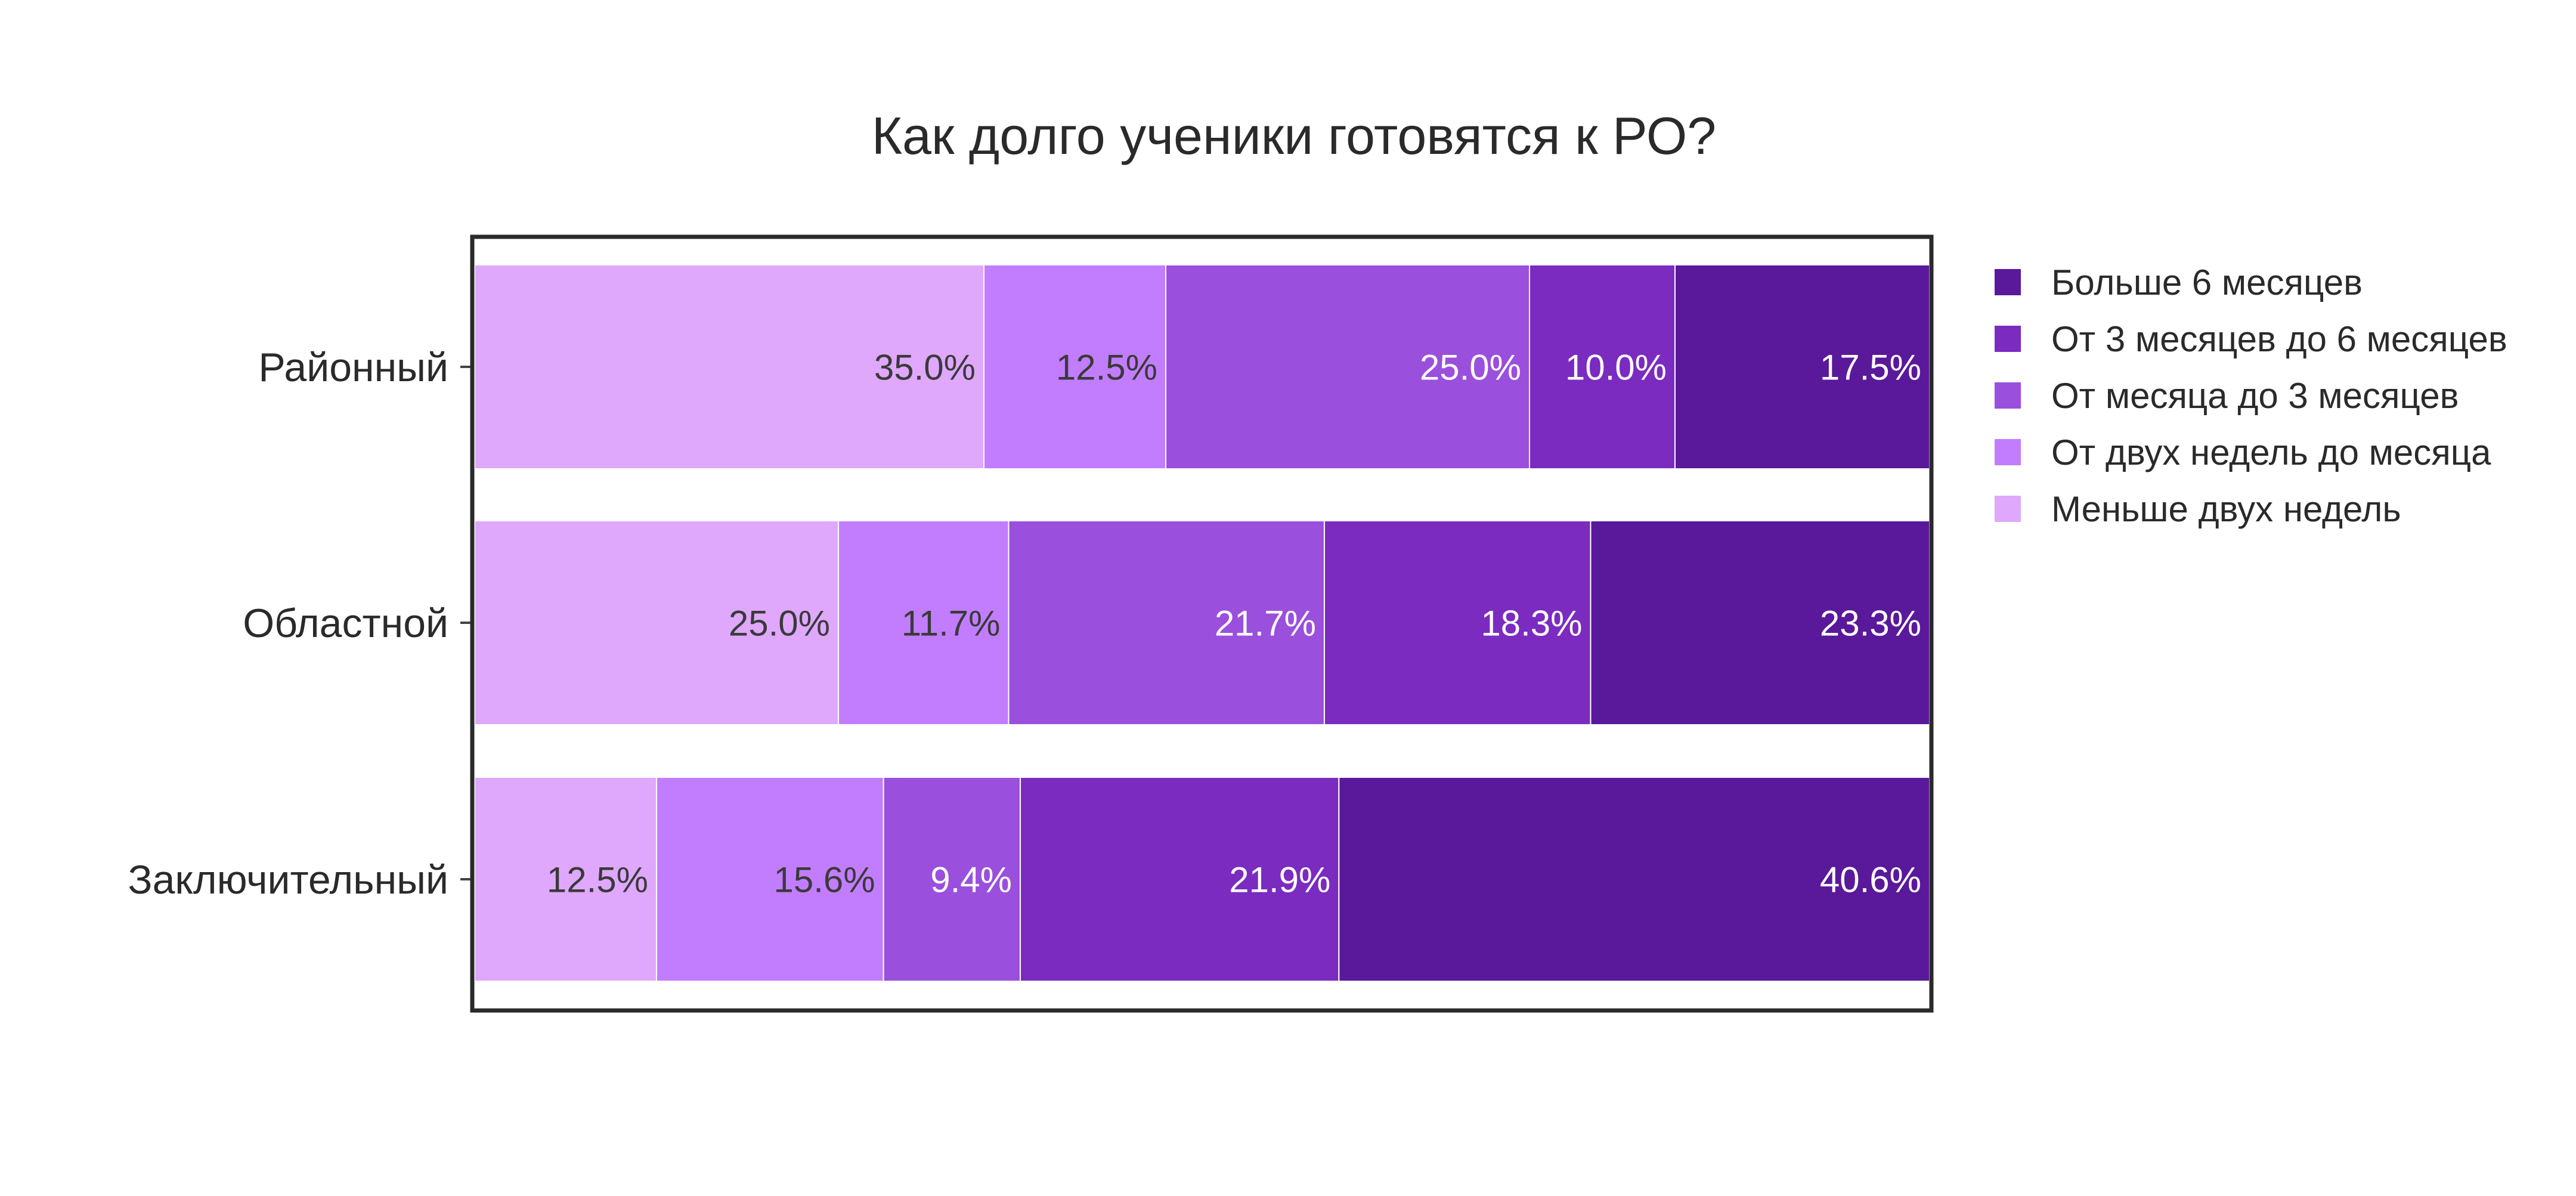 This screenshot has width=2576, height=1196. What do you see at coordinates (288, 880) in the screenshot?
I see `y-category-label-3: Заключительный` at bounding box center [288, 880].